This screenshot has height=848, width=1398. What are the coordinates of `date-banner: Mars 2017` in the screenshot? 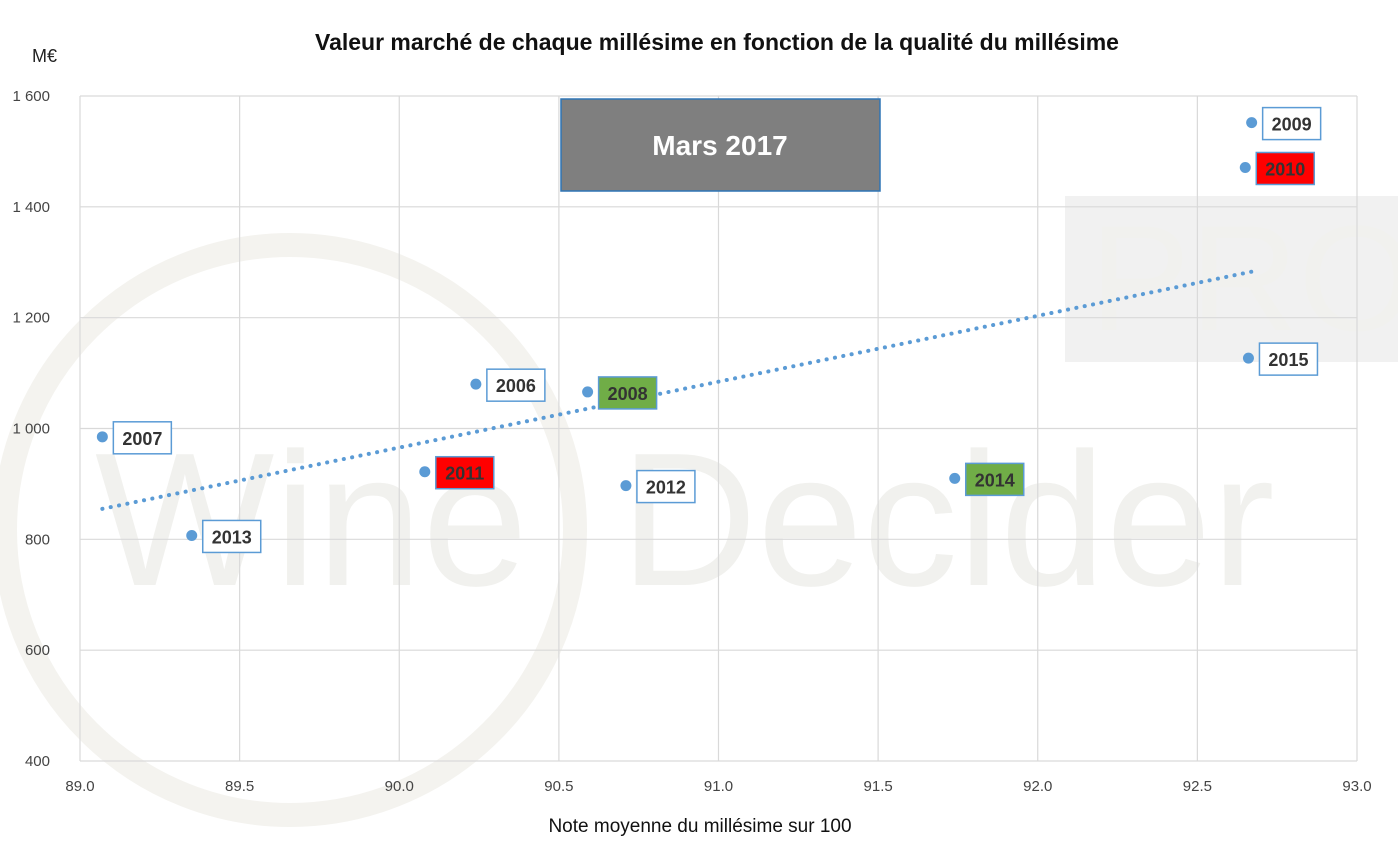 It's located at (720, 145).